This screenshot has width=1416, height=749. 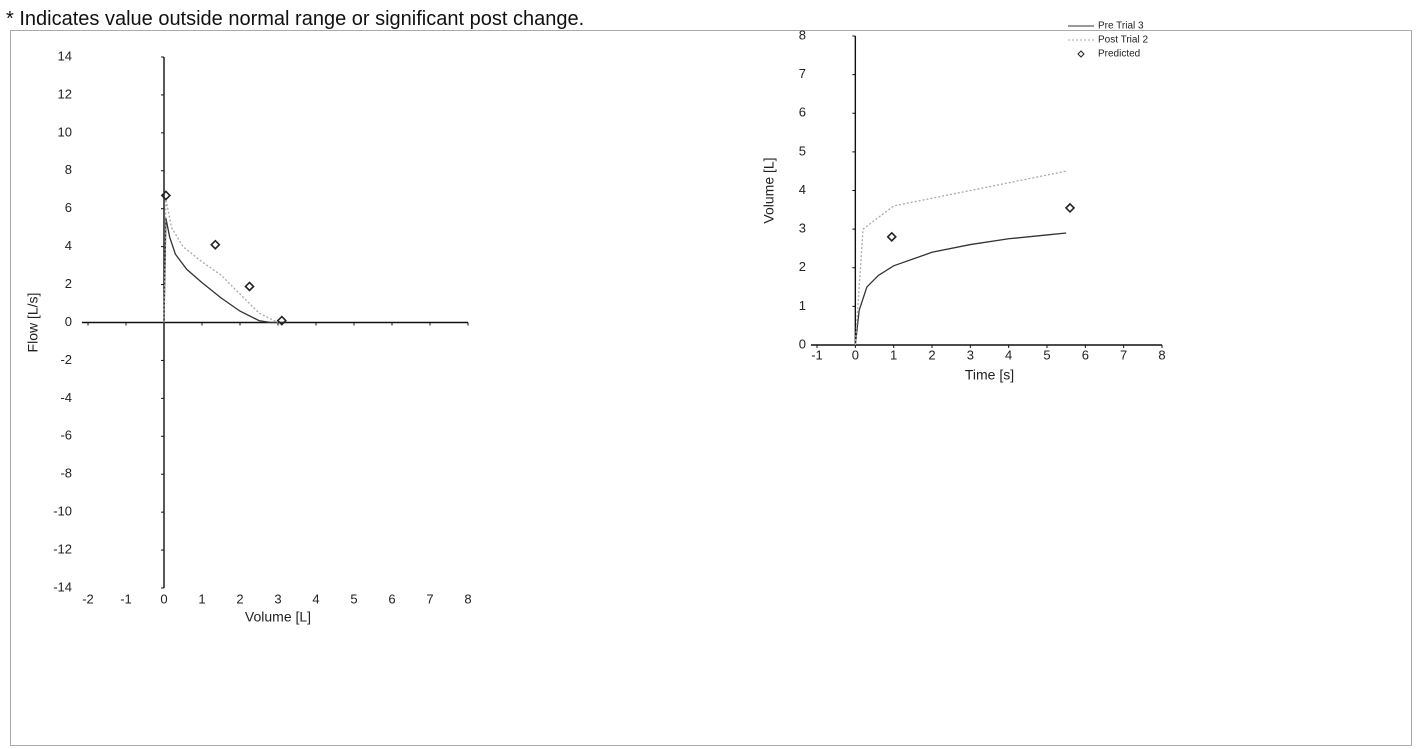 What do you see at coordinates (33, 323) in the screenshot?
I see `y-axis-title: Flow [L/s]` at bounding box center [33, 323].